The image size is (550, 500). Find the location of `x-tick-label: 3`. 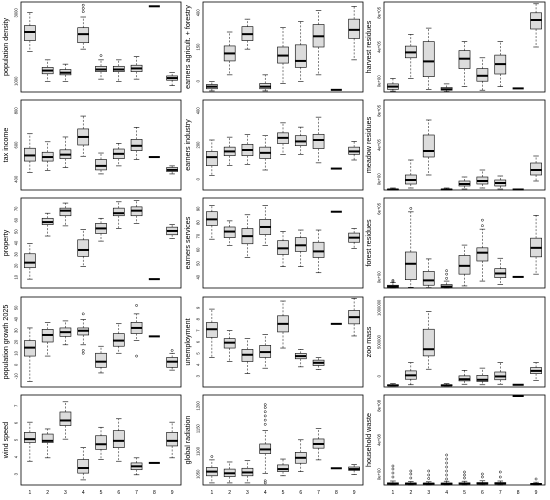

x-tick-label: 3 is located at coordinates (428, 493).